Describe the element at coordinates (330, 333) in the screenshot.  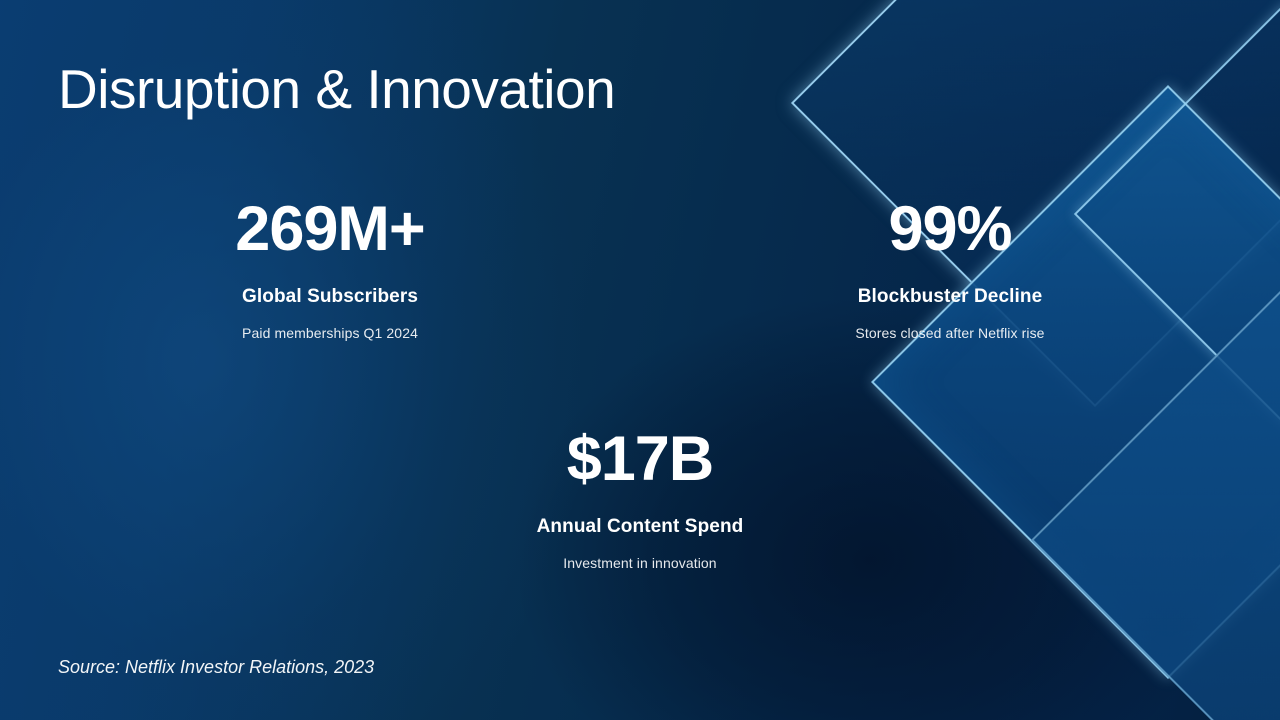
I see `stat-sublabel: Paid memberships Q1 2024` at that location.